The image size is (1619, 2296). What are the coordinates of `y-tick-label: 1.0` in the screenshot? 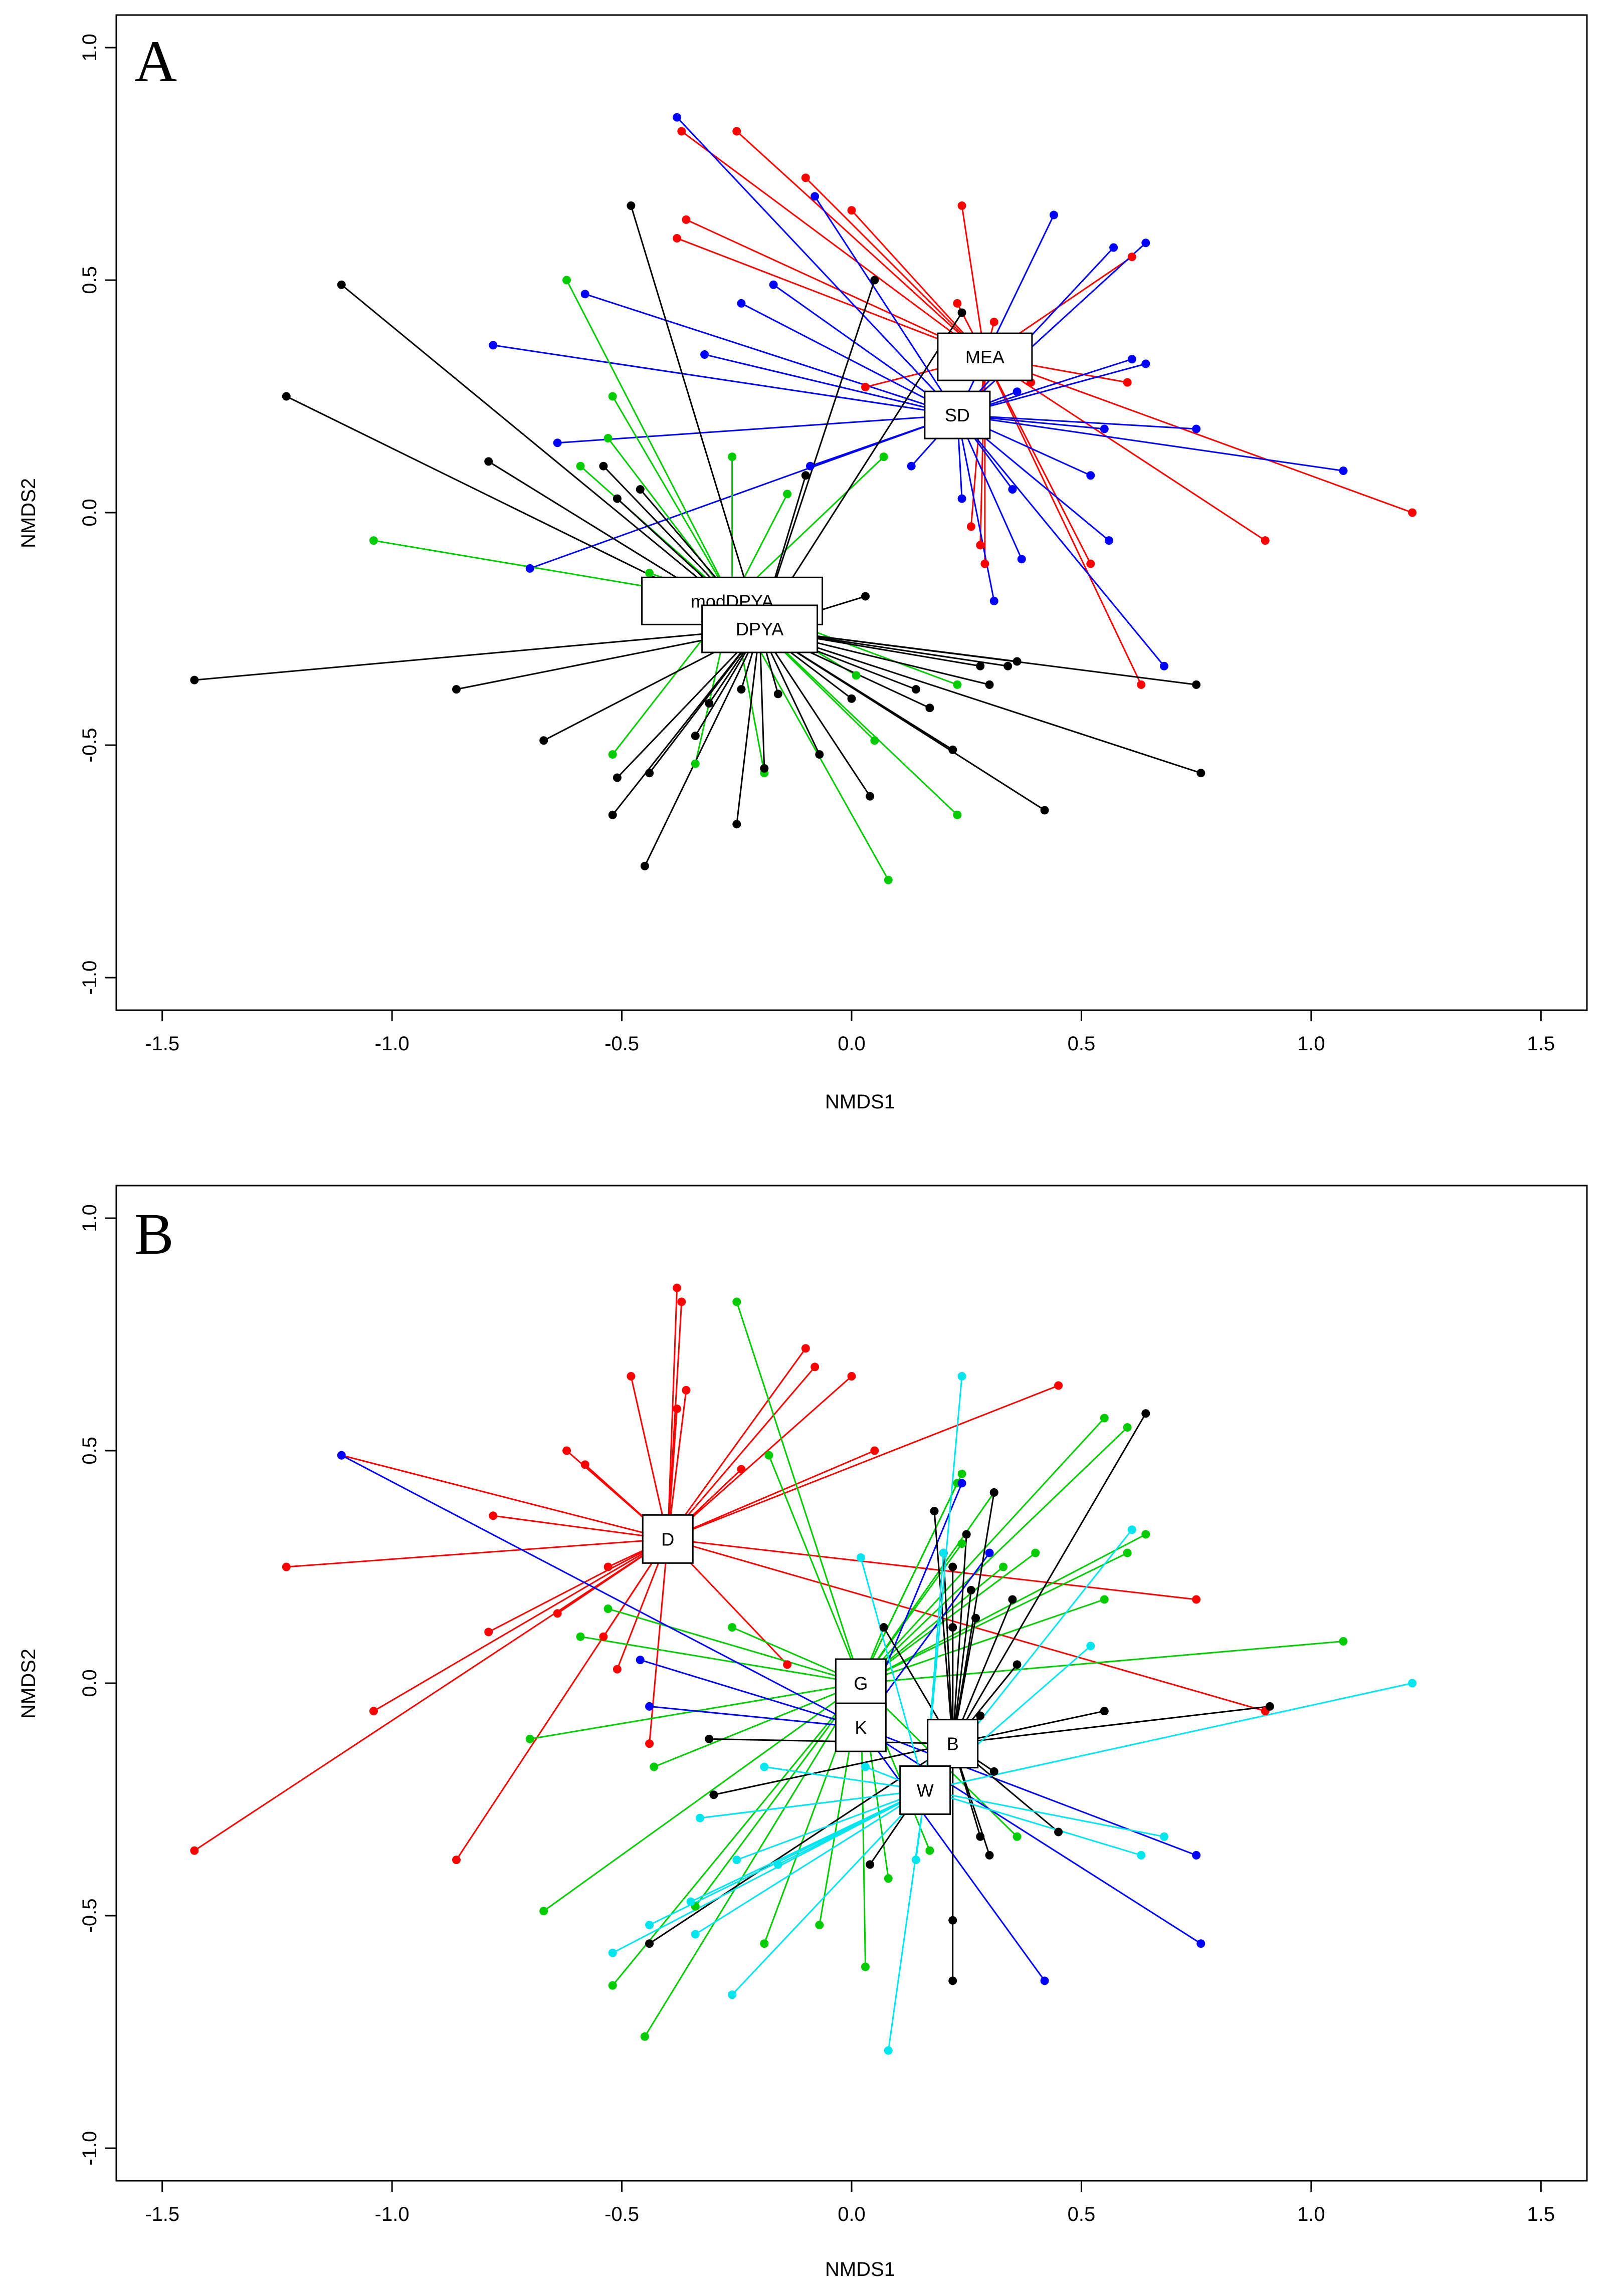 It's located at (90, 1218).